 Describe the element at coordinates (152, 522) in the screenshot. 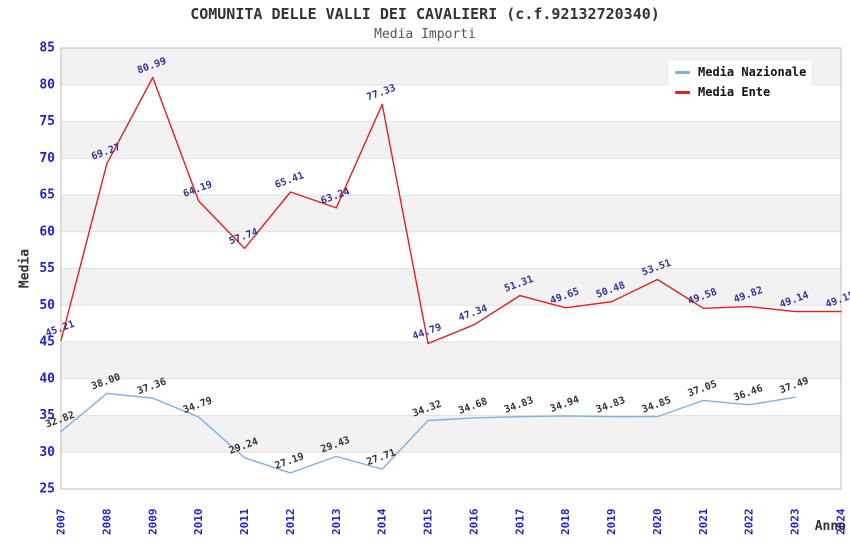

I see `x-tick-label: 2009` at that location.